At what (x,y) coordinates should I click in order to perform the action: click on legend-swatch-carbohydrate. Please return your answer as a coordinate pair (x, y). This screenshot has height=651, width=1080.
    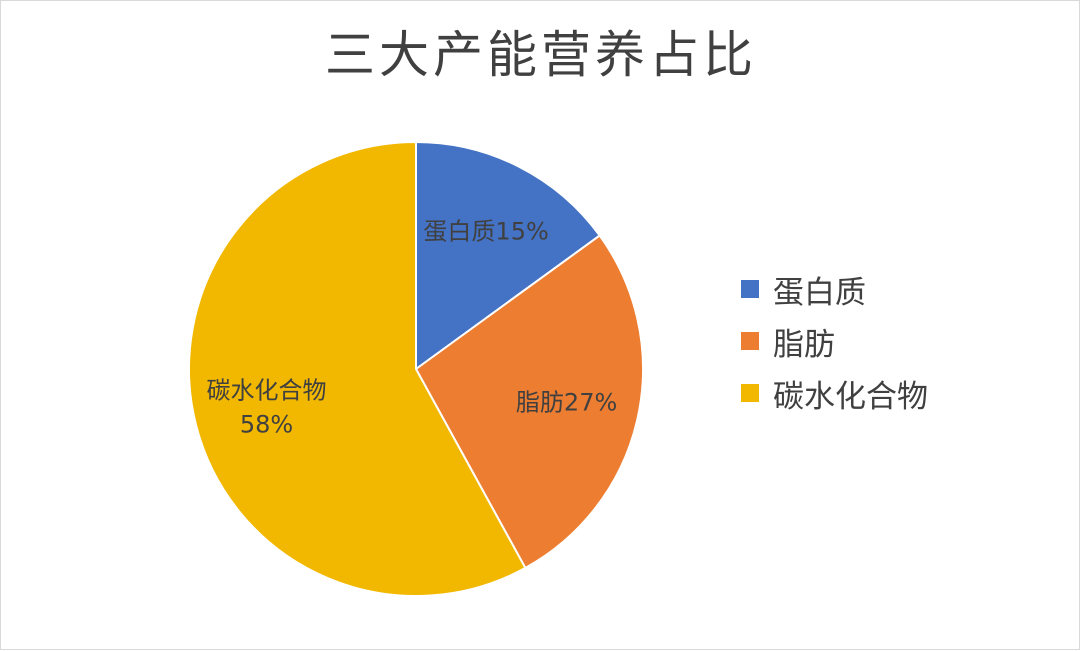
    Looking at the image, I should click on (750, 393).